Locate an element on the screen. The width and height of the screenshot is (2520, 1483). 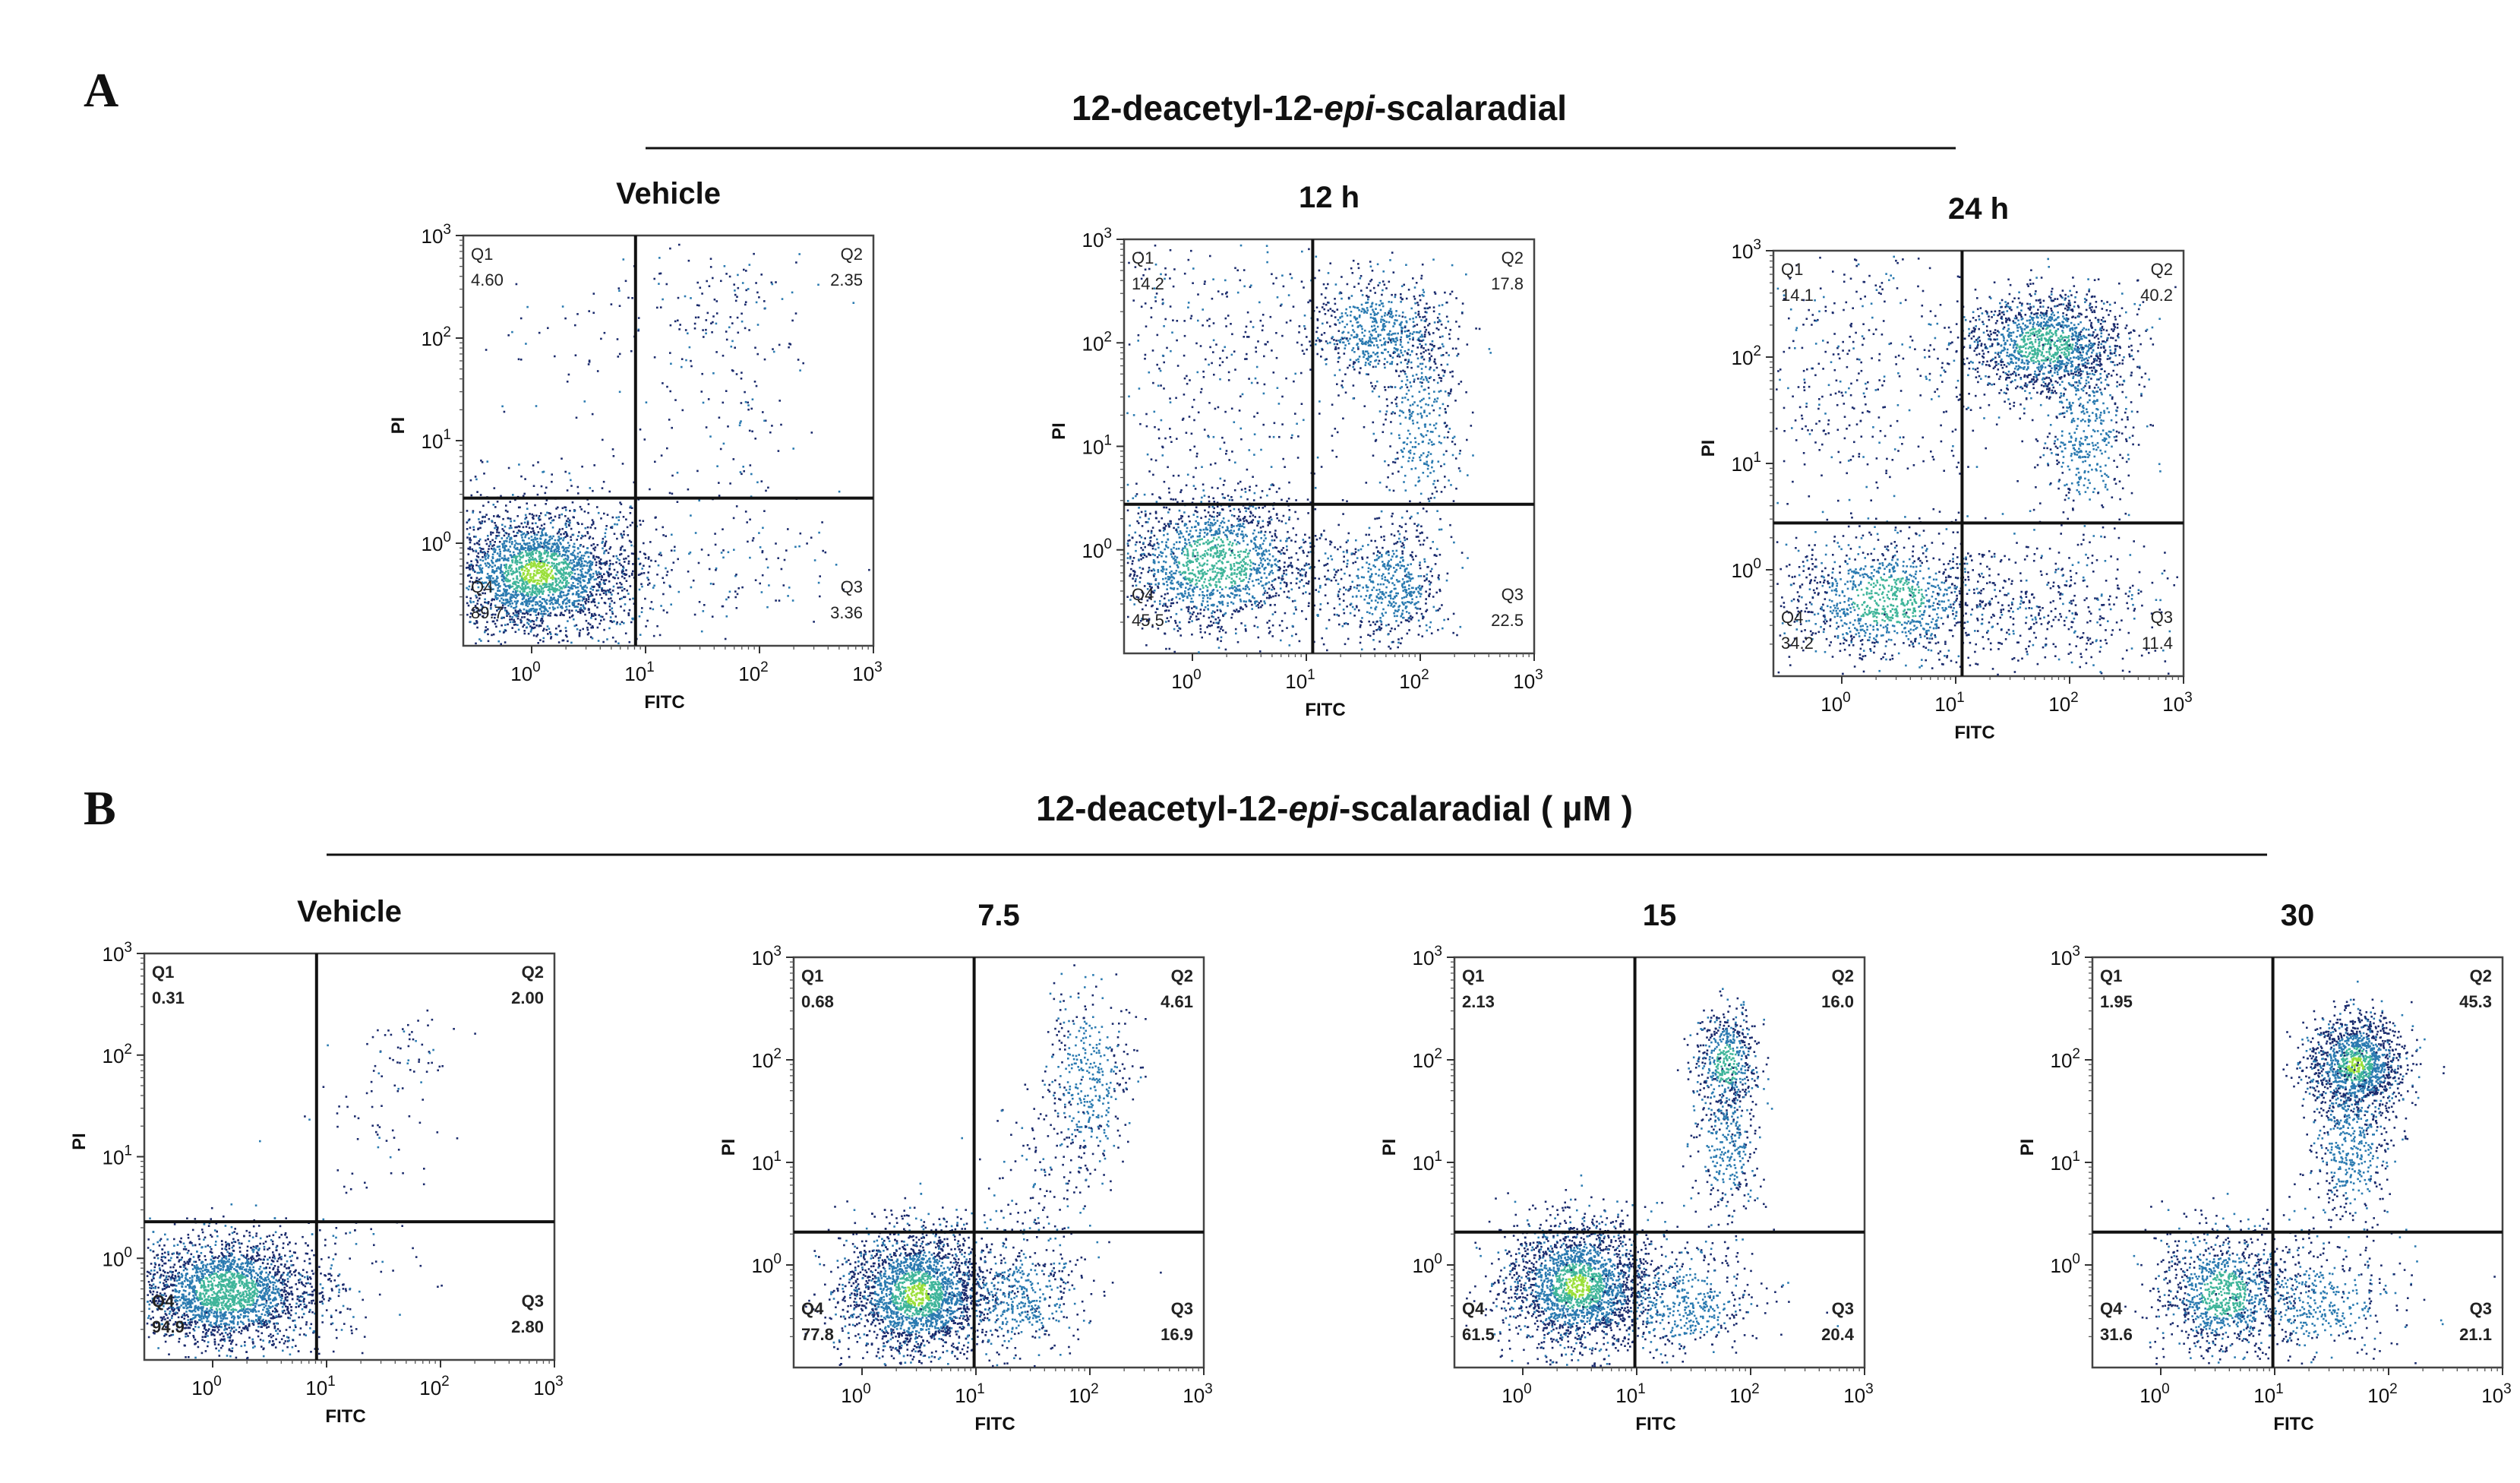
plot-title: 12 h is located at coordinates (1329, 198).